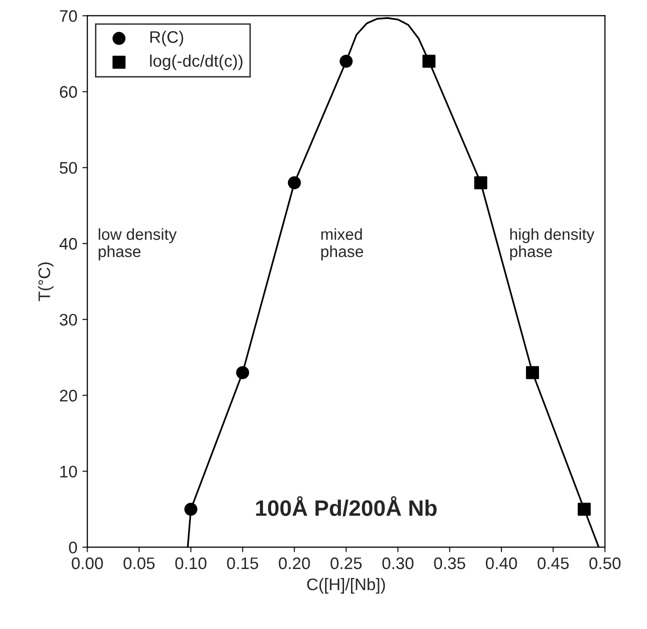 The height and width of the screenshot is (629, 647). What do you see at coordinates (346, 506) in the screenshot?
I see `annotation: 100Å Pd/200Å Nb` at bounding box center [346, 506].